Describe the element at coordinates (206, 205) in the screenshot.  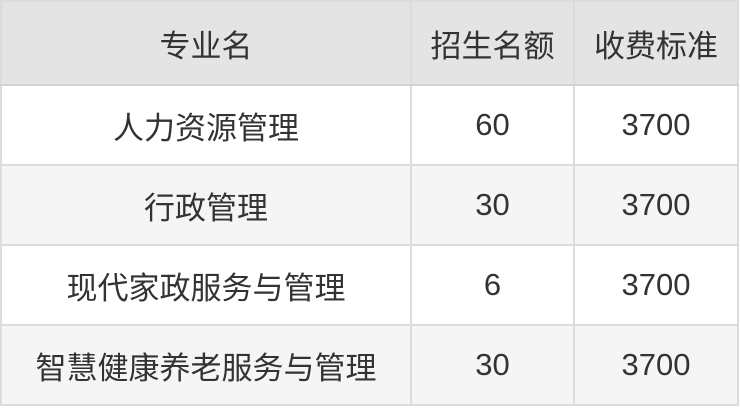
I see `cell-major: 行政管理` at that location.